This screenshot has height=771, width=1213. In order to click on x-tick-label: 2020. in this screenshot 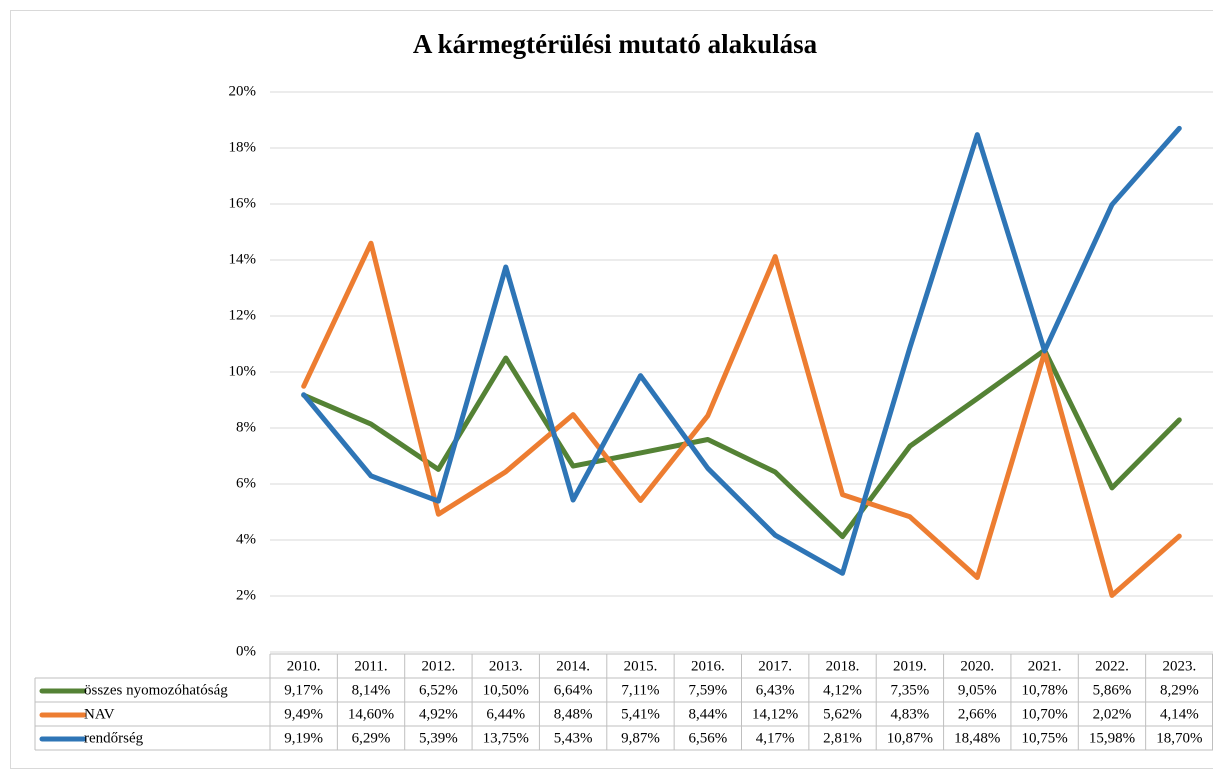, I will do `click(977, 666)`.